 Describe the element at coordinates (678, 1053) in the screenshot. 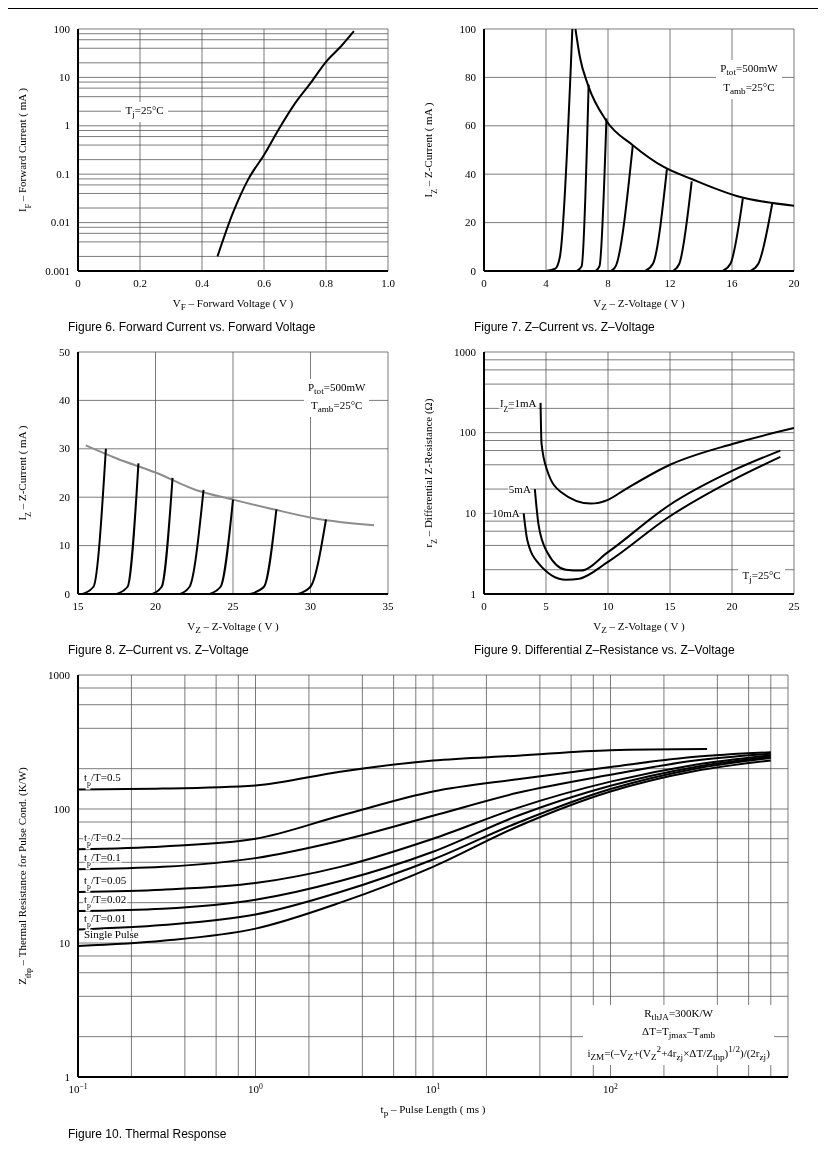

I see `text: i$_{ZM}$=(–V$_{Z}$+(V$_{Z}$$^{2}$+4r$_{zj}$×ΔT/Z$_{thp}$)$^{1/2}$)/(2r$_{zj}$)` at that location.